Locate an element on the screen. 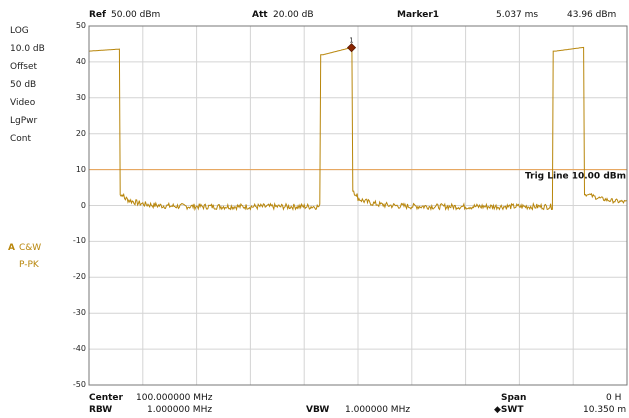 The height and width of the screenshot is (418, 629). trace-name: C&W is located at coordinates (30, 248).